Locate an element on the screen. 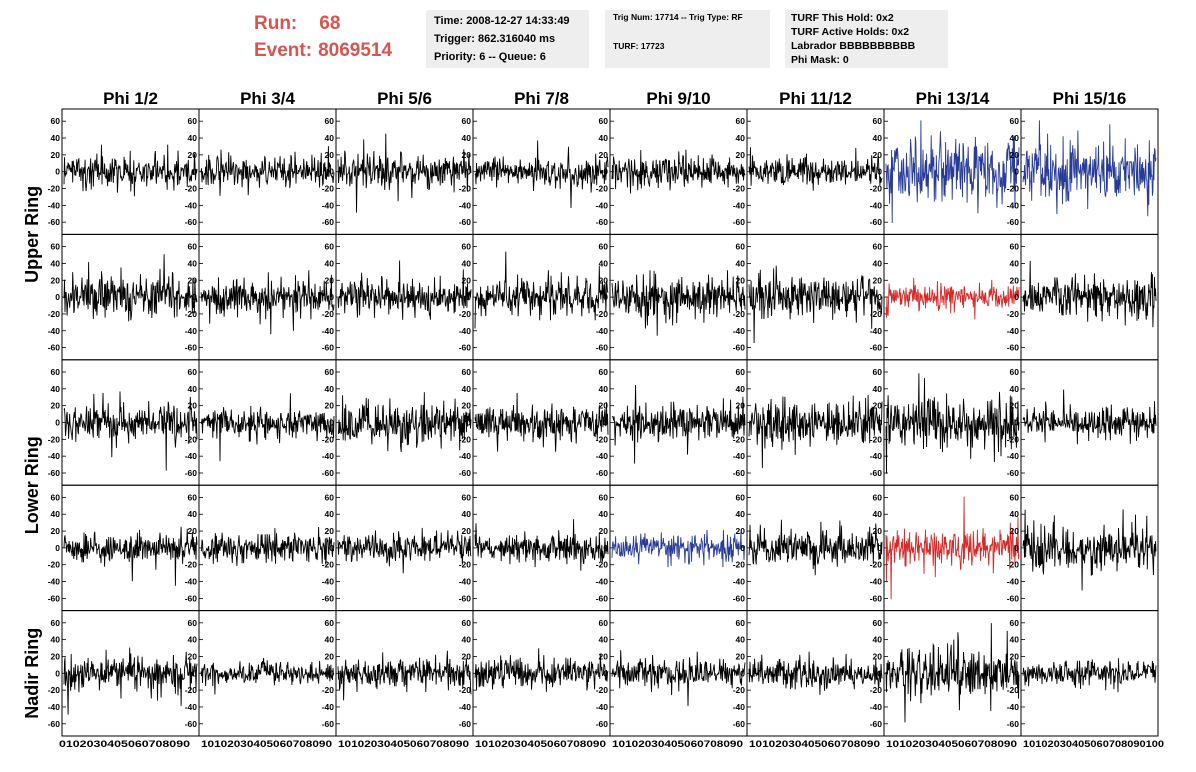 The height and width of the screenshot is (772, 1196). ytick-label-r1-c2--40: -40 is located at coordinates (191, 205).